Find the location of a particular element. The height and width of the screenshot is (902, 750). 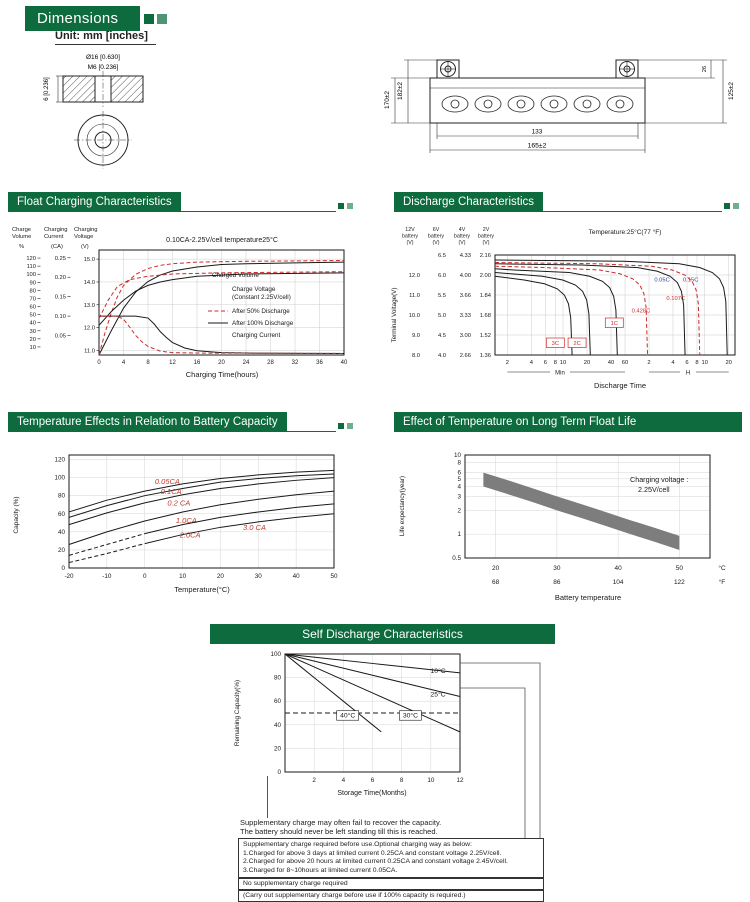

svg-text: 1C is located at coordinates (614, 324).